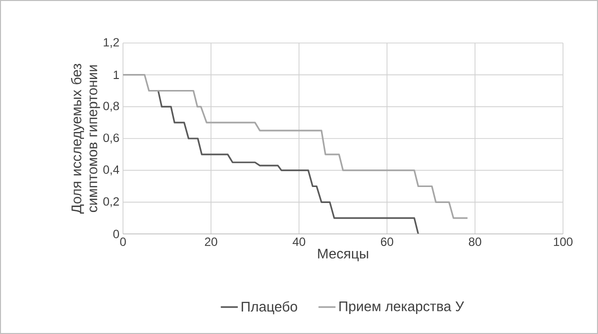  I want to click on legend-label: Прием лекарства У, so click(401, 308).